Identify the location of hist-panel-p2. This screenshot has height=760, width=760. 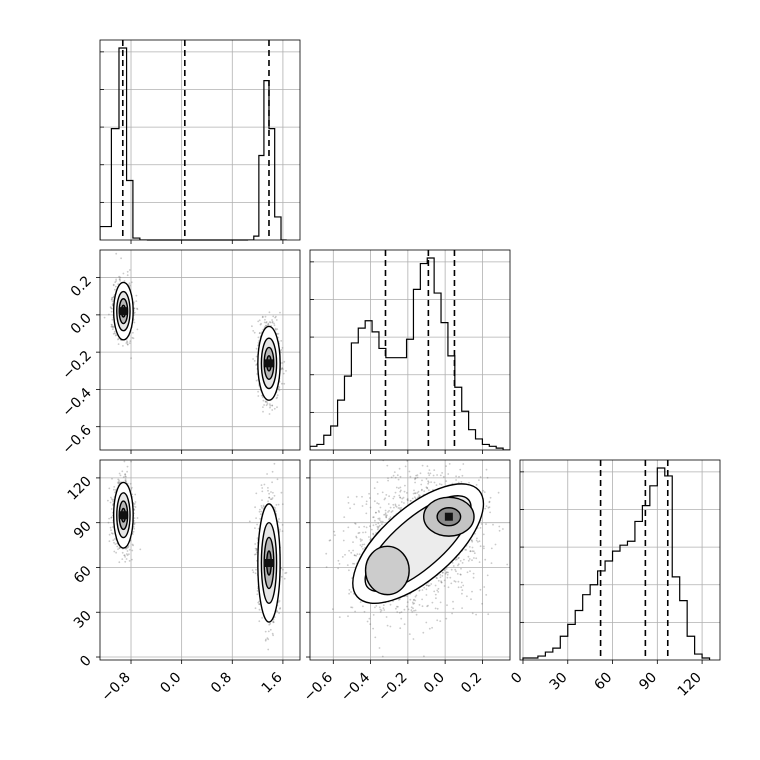
(620, 560).